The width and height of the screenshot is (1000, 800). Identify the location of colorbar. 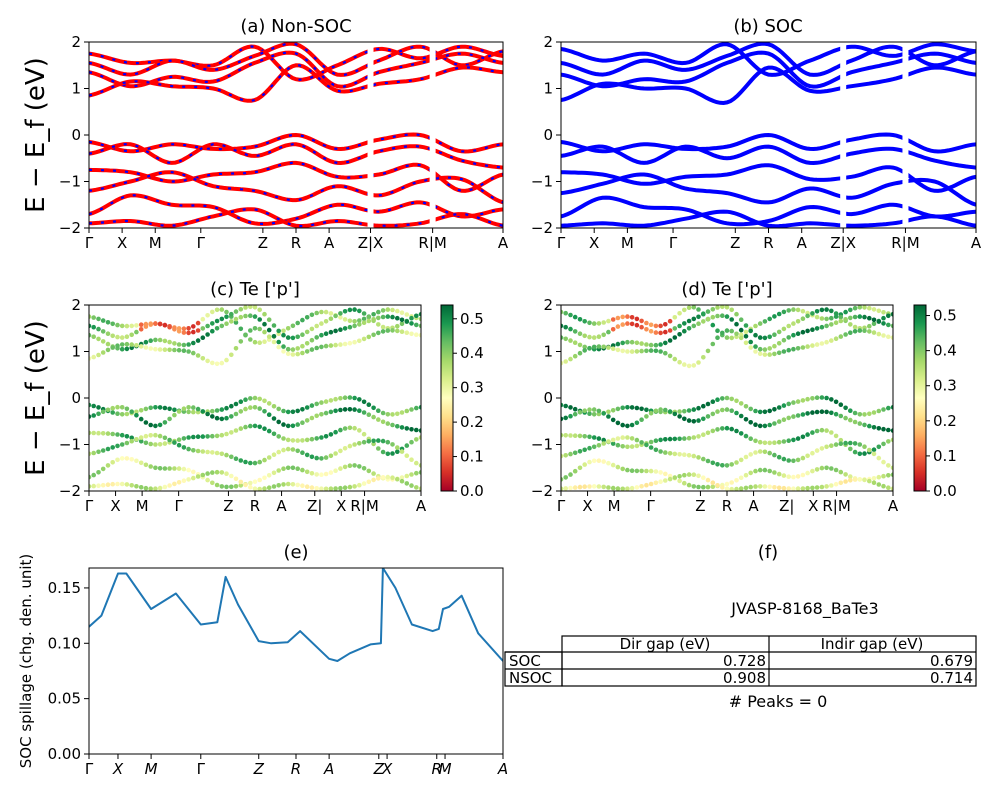
(920, 398).